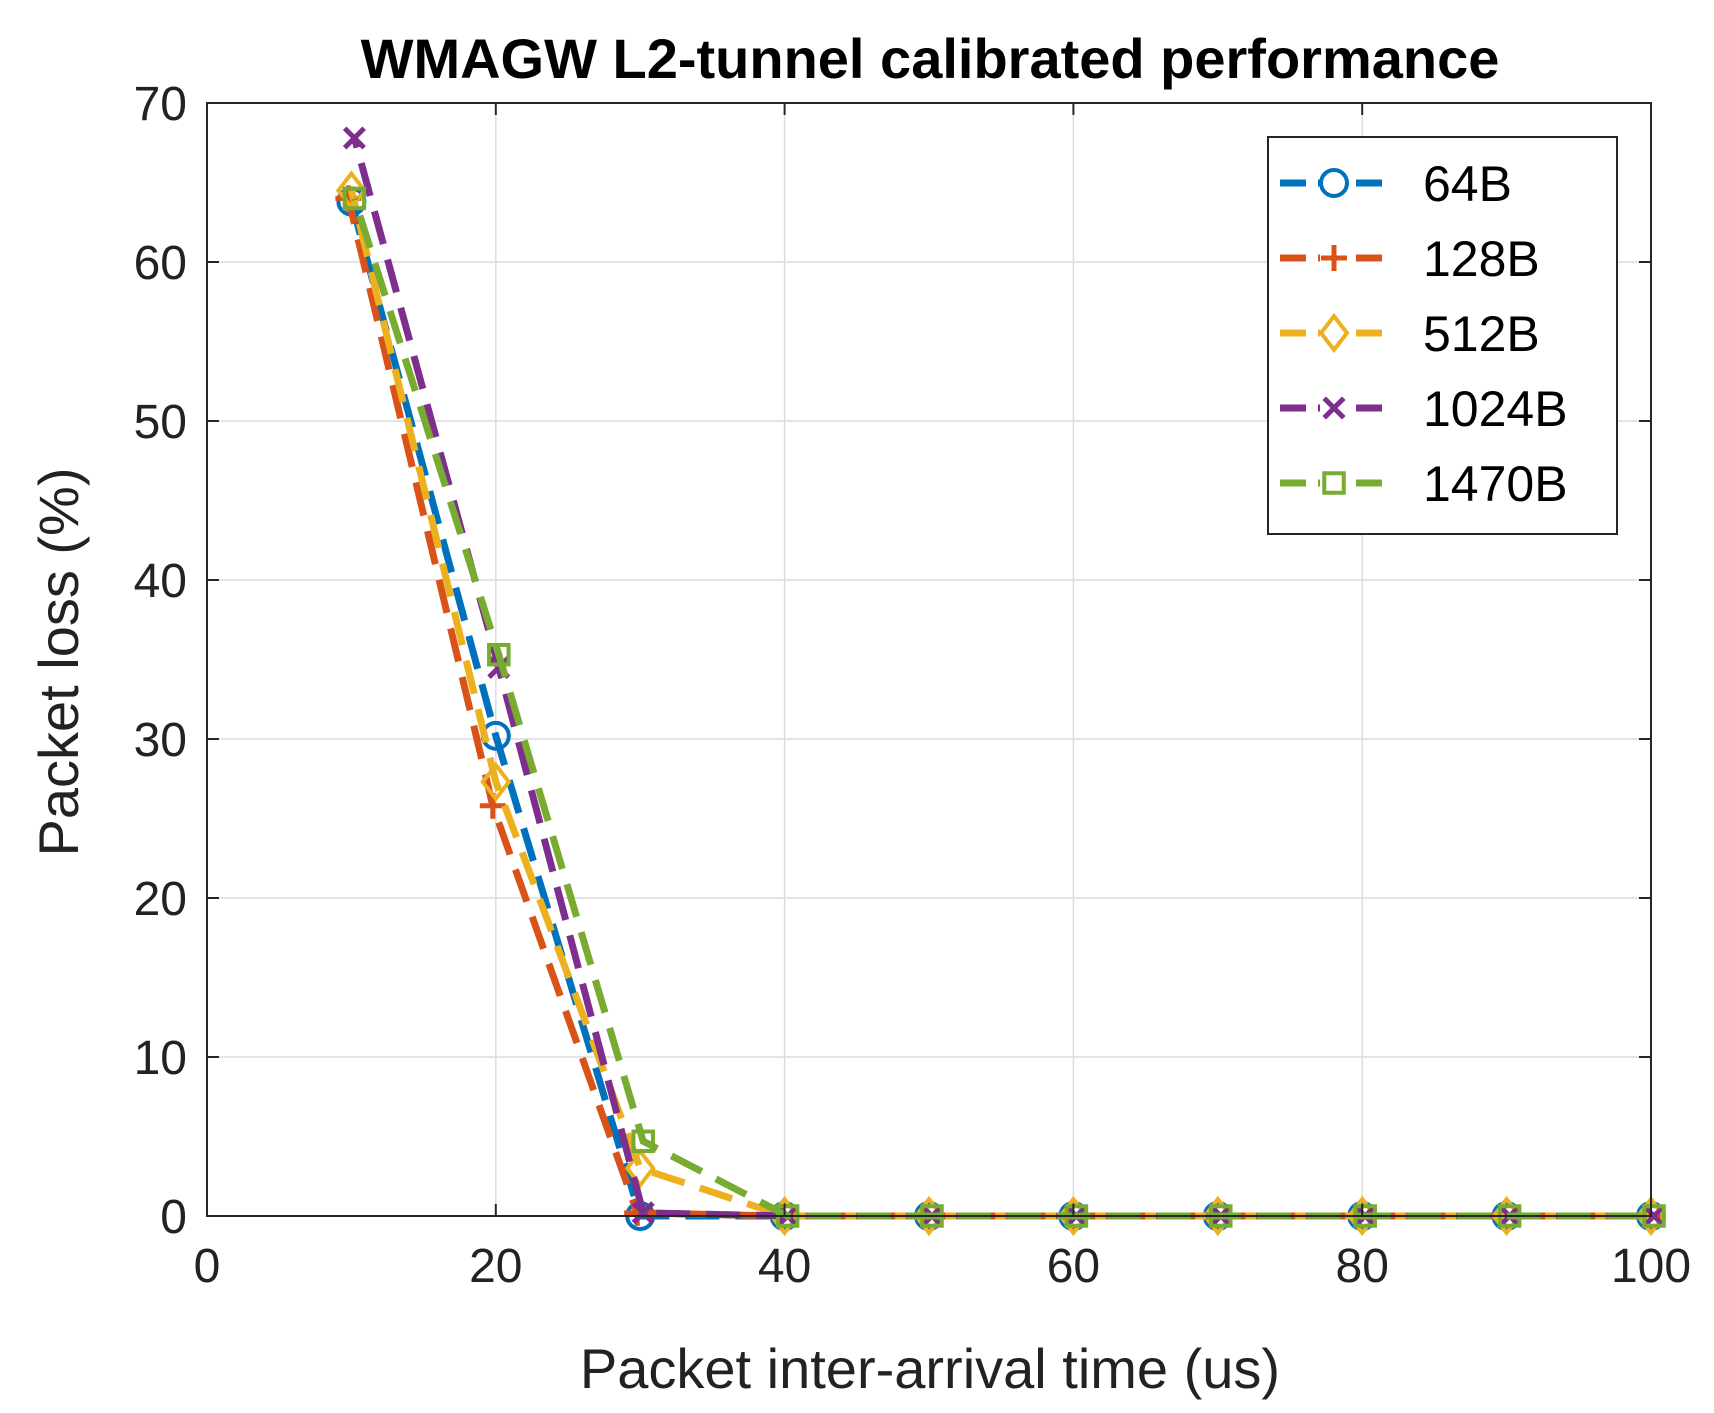 The height and width of the screenshot is (1413, 1714). What do you see at coordinates (1481, 334) in the screenshot?
I see `legend-label: 512B` at bounding box center [1481, 334].